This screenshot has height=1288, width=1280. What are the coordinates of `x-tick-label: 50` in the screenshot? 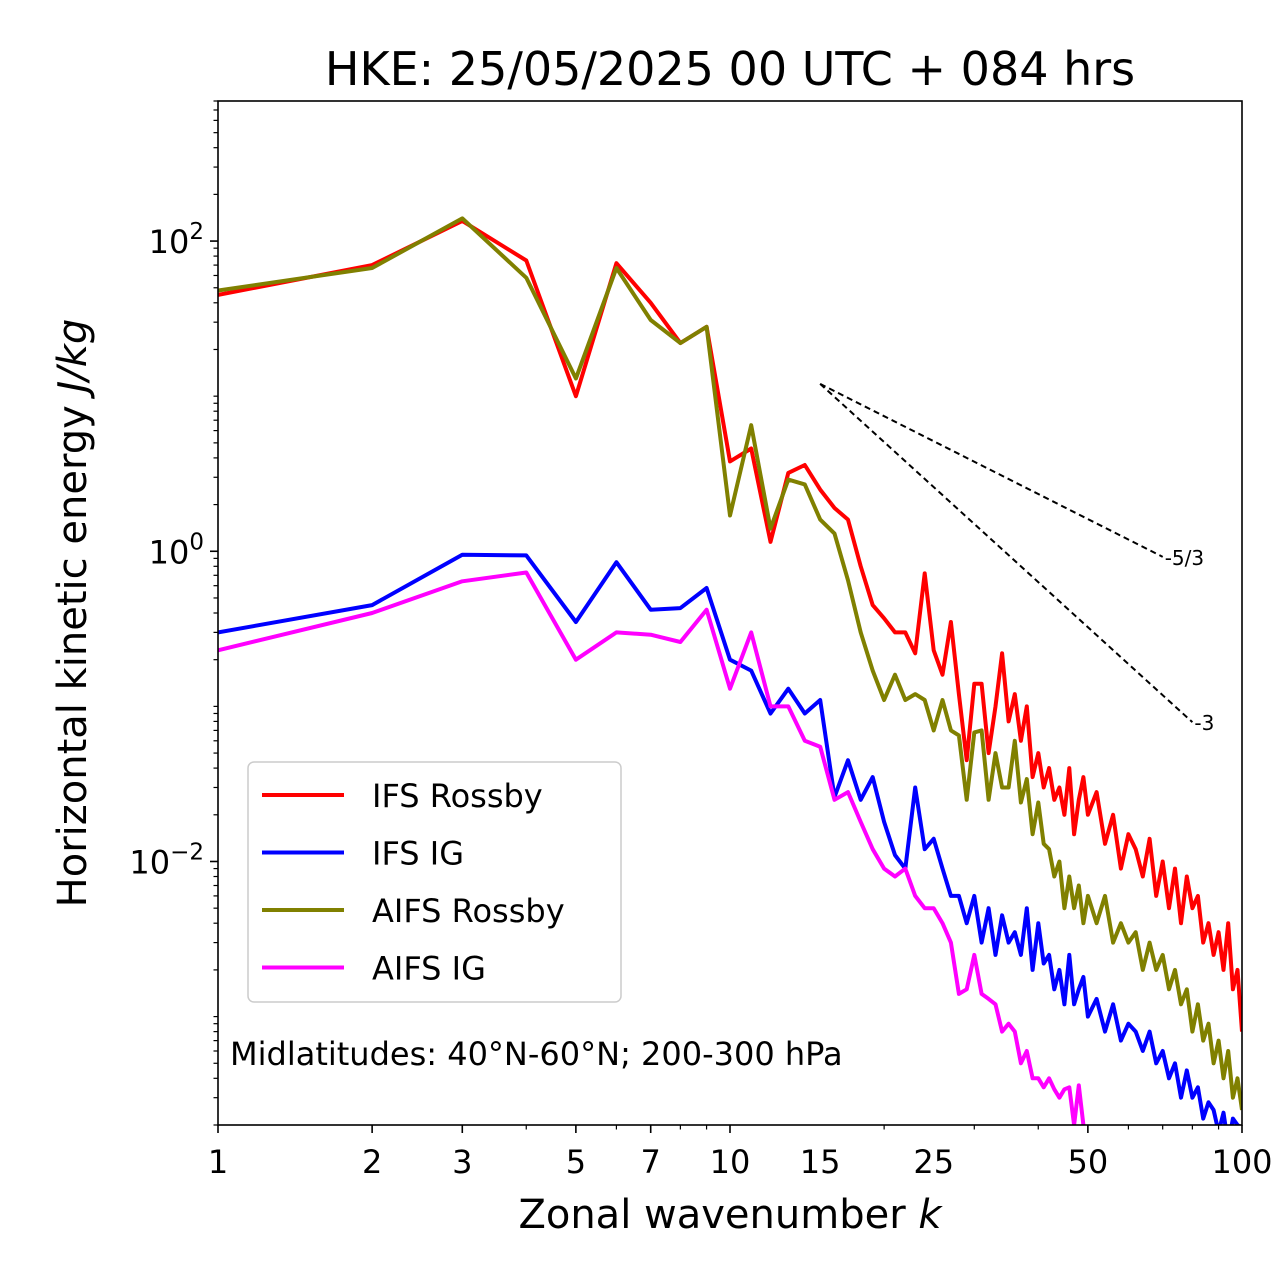 It's located at (1088, 1162).